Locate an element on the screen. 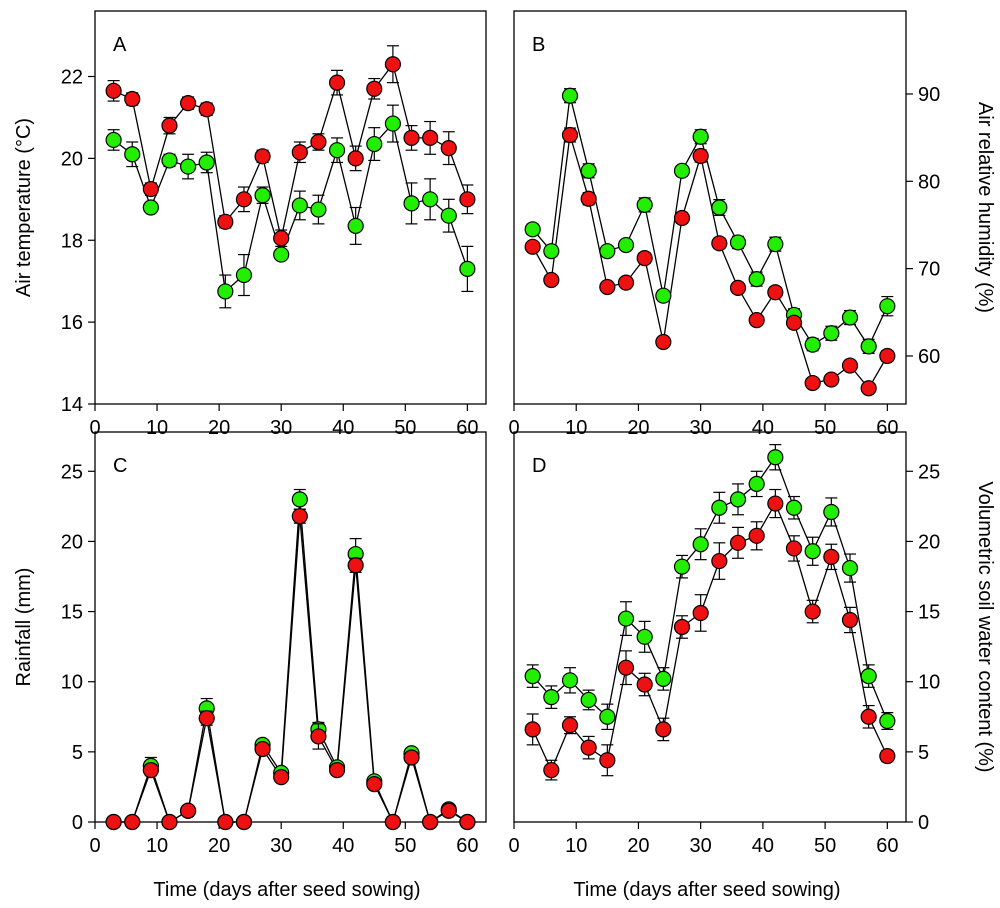 This screenshot has height=908, width=1000. x-tick-label-d-50: 50 is located at coordinates (825, 846).